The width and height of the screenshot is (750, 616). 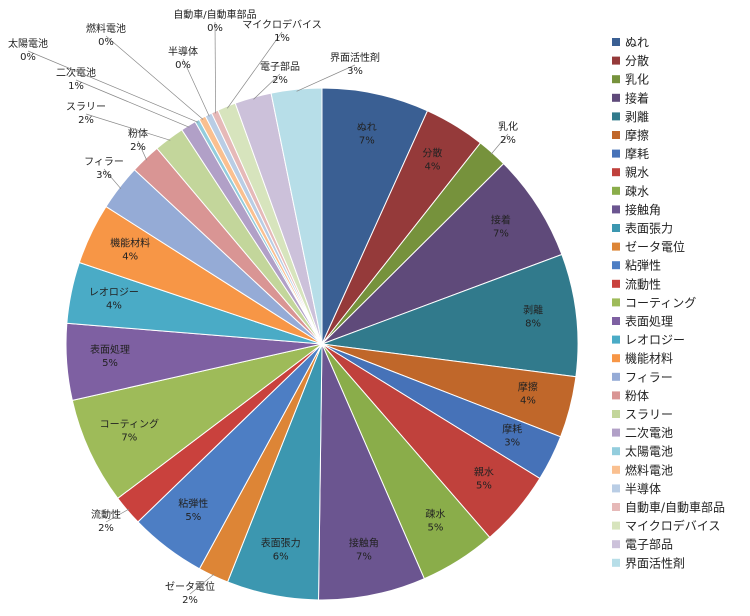 What do you see at coordinates (281, 556) in the screenshot?
I see `slice-percent-label-10: 6%` at bounding box center [281, 556].